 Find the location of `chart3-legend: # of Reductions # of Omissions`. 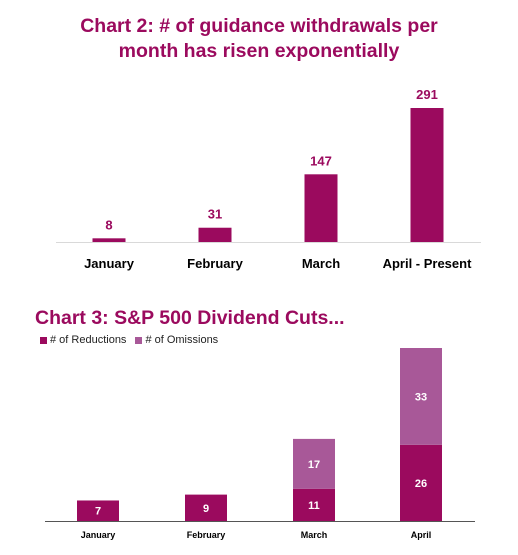

chart3-legend: # of Reductions # of Omissions is located at coordinates (133, 340).